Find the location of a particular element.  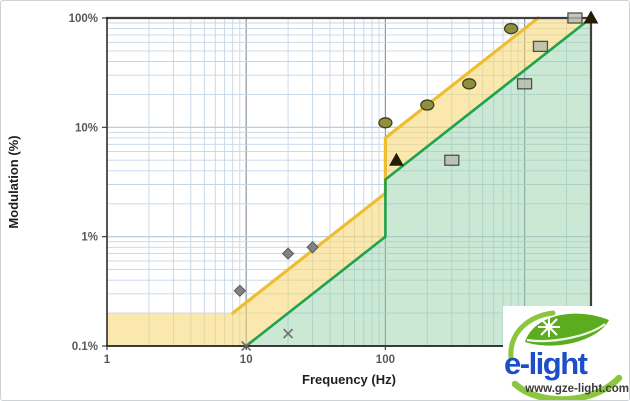

x-axis-title: Frequency (Hz) is located at coordinates (349, 379).